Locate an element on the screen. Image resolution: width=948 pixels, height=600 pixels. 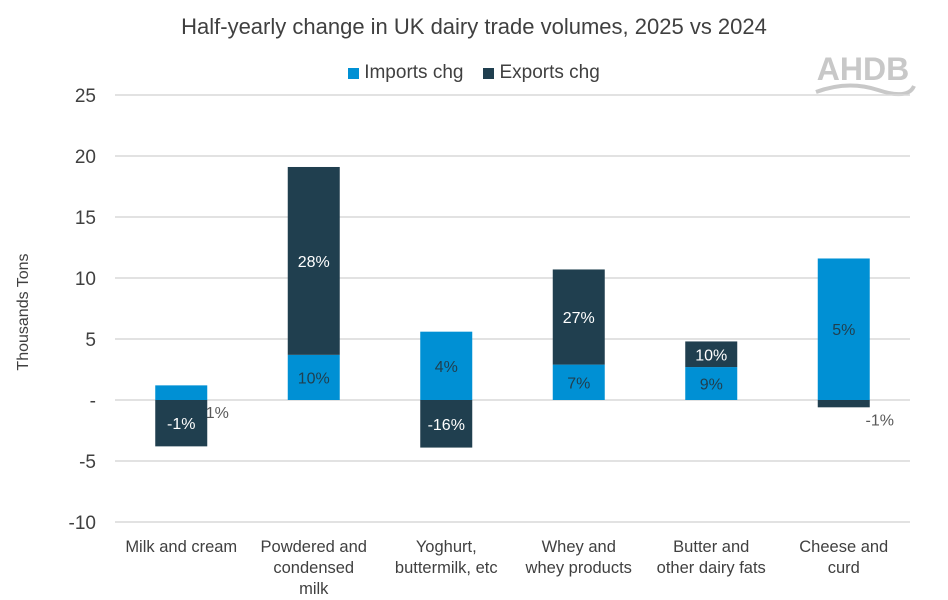
x-tick-label: whey products is located at coordinates (578, 568).